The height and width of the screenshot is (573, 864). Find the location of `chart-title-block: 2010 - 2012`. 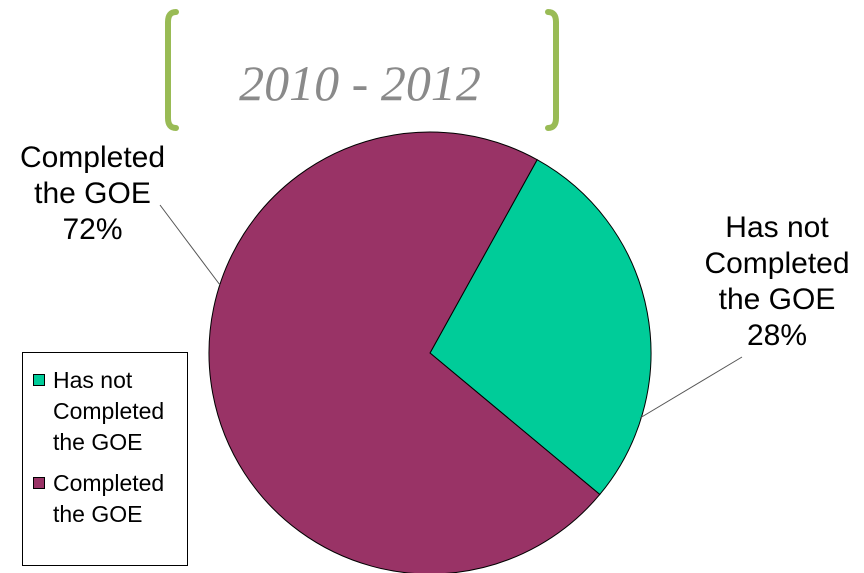

chart-title-block: 2010 - 2012 is located at coordinates (360, 70).